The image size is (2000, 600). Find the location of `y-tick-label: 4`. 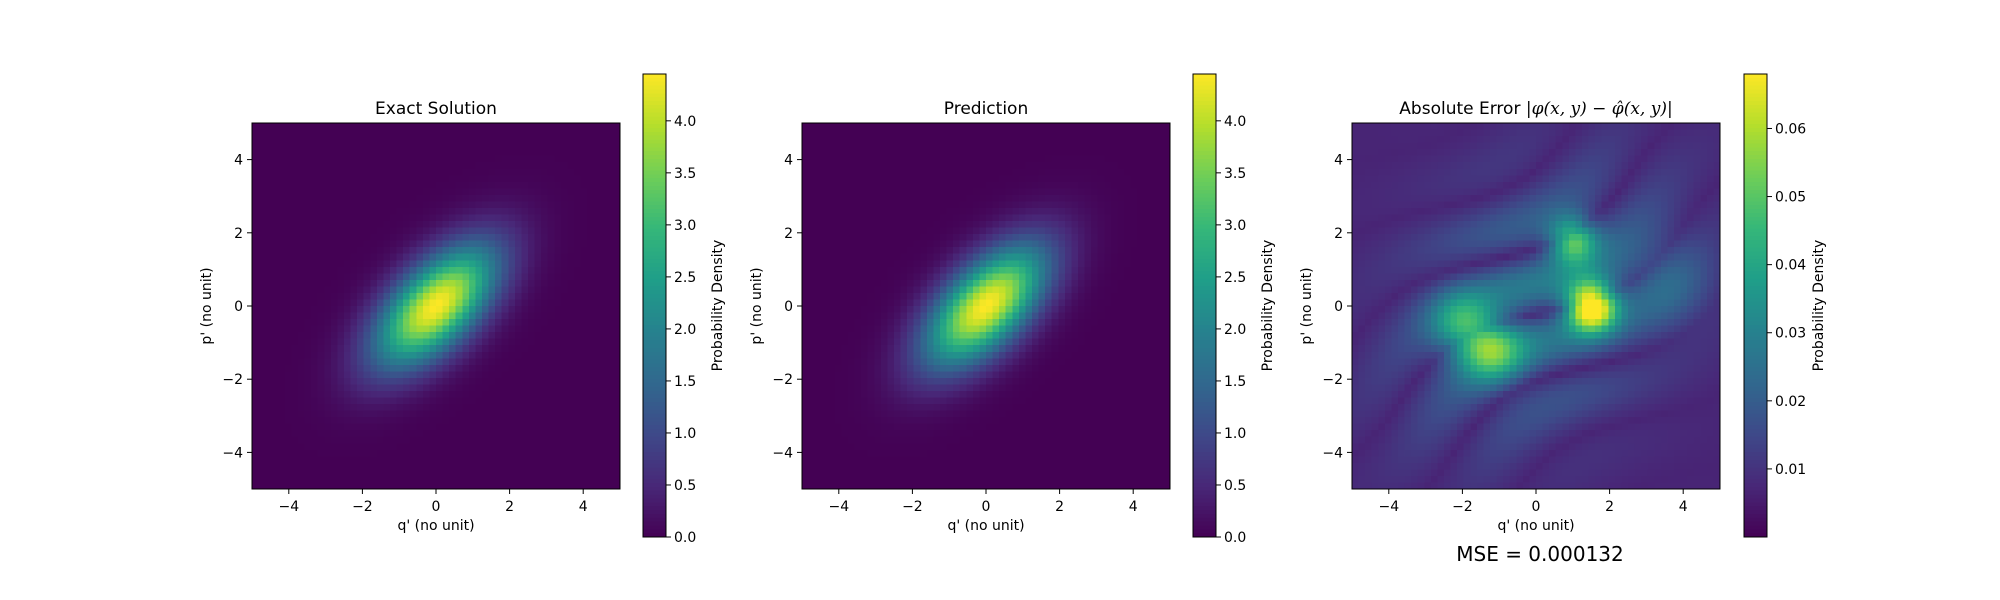

y-tick-label: 4 is located at coordinates (238, 161).